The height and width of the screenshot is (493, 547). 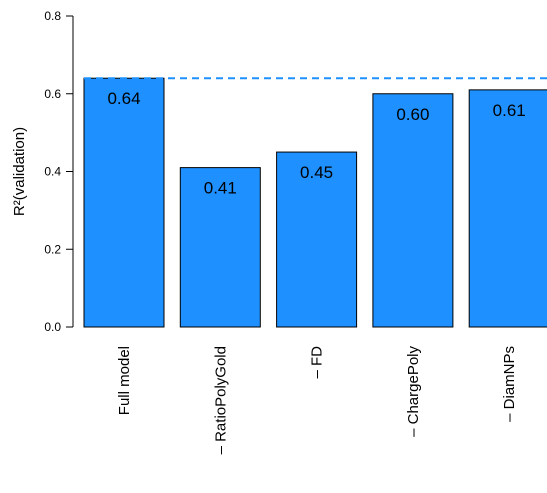 What do you see at coordinates (220, 400) in the screenshot?
I see `category-label-1: – RatioPolyGold` at bounding box center [220, 400].